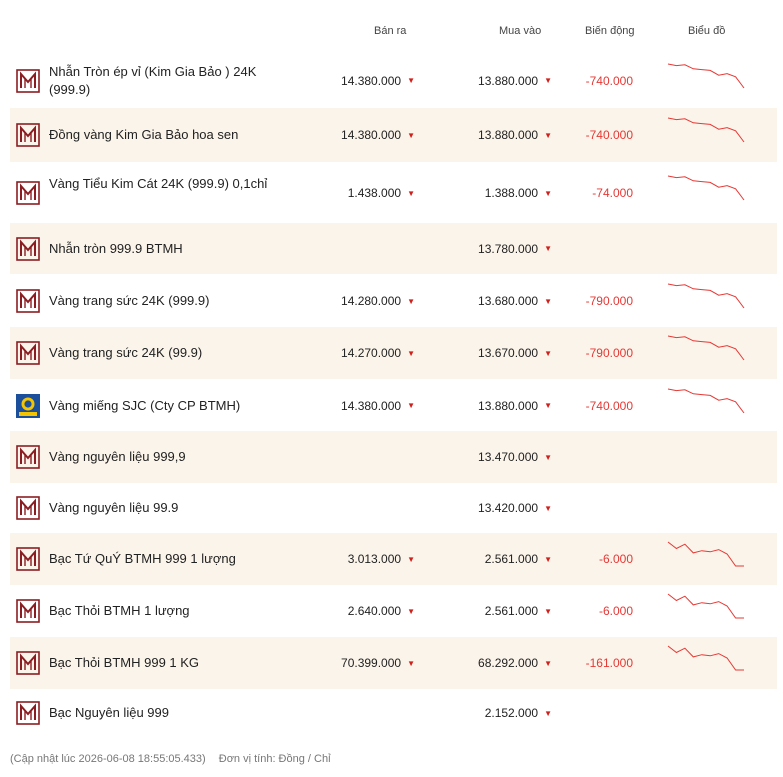  Describe the element at coordinates (511, 559) in the screenshot. I see `buy-price: 2.561.000` at that location.